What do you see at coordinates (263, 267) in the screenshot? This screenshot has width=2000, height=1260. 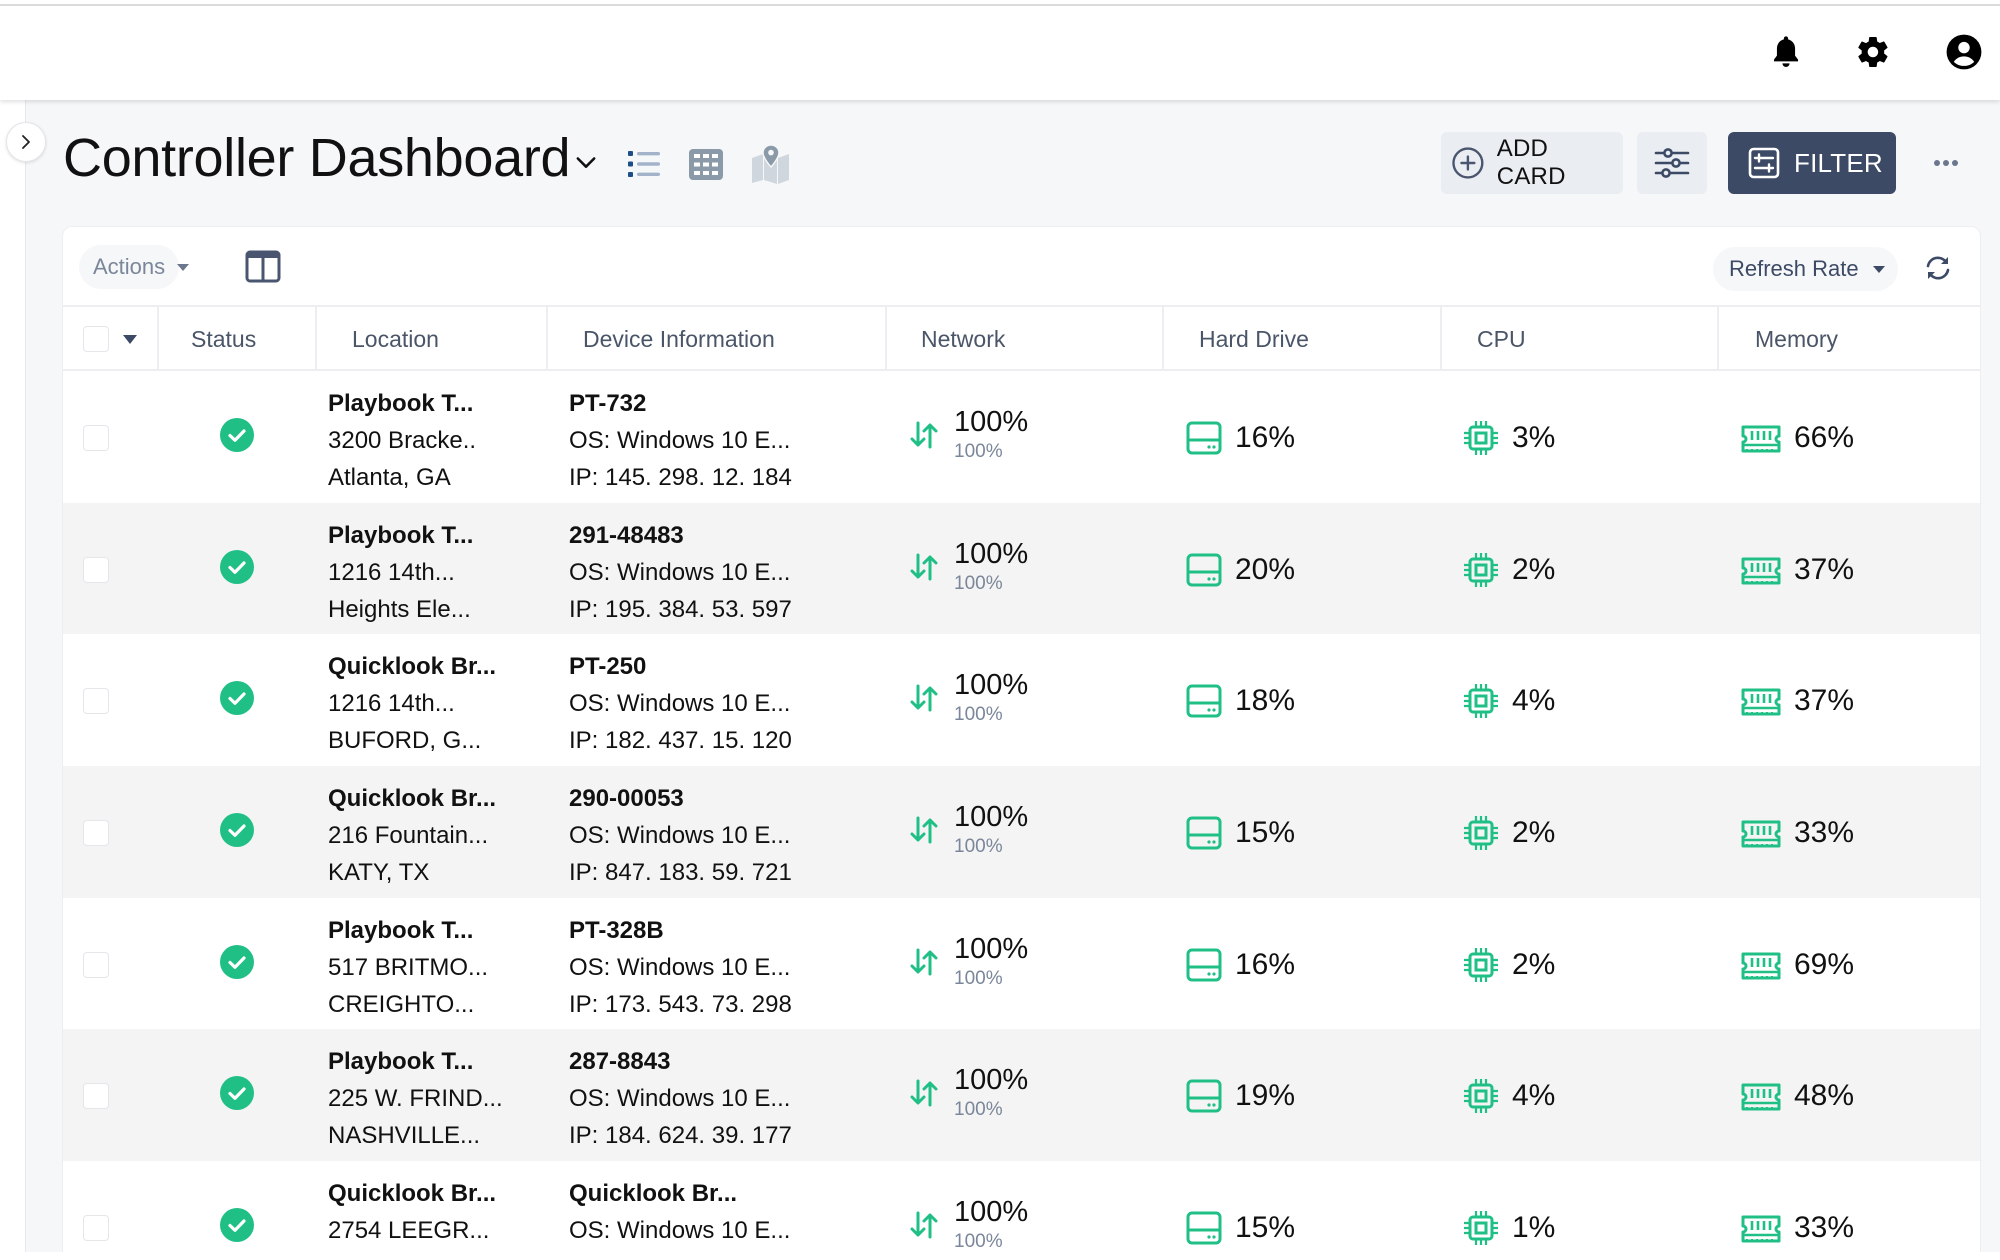 I see `table-layout-button` at bounding box center [263, 267].